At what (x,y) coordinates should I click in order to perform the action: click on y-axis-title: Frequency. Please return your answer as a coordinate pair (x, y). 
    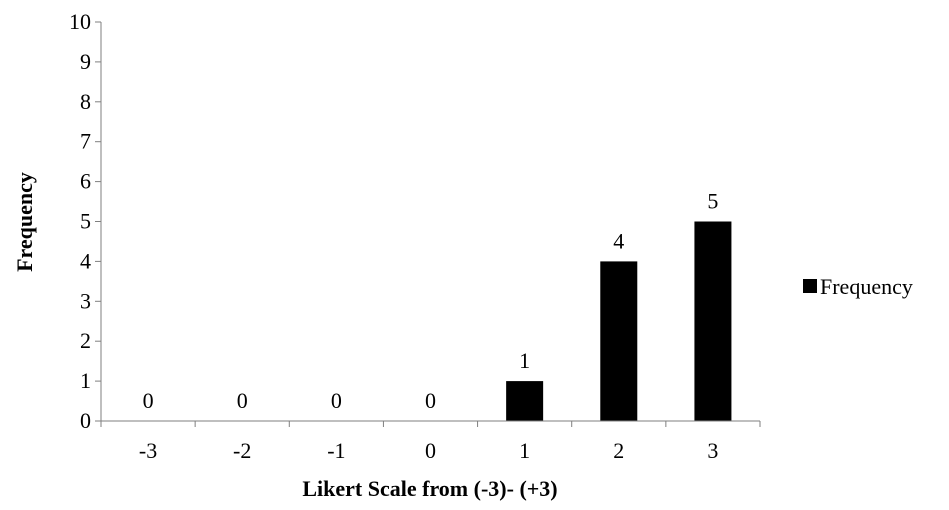
    Looking at the image, I should click on (24, 222).